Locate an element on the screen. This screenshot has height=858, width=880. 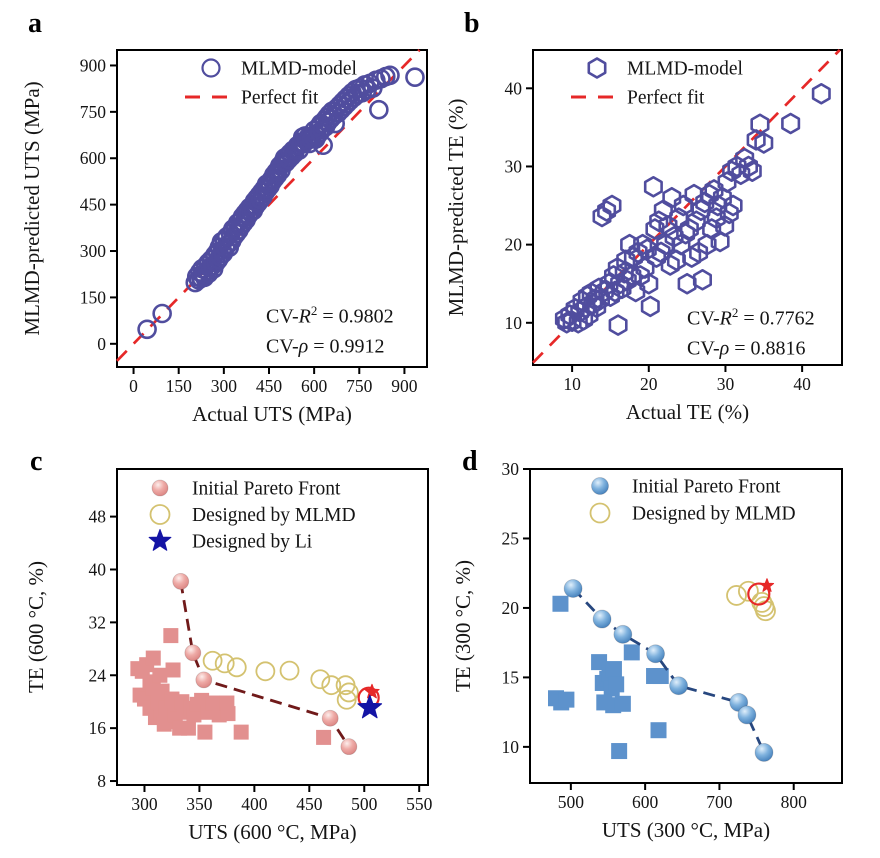
x-tick-label: 20 is located at coordinates (649, 384).